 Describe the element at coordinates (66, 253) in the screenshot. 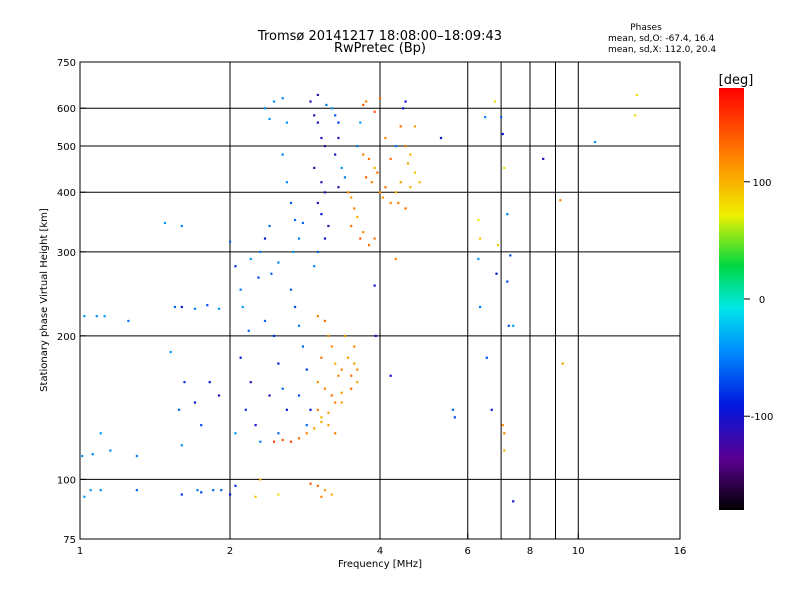

I see `y-tick-label: 300` at that location.